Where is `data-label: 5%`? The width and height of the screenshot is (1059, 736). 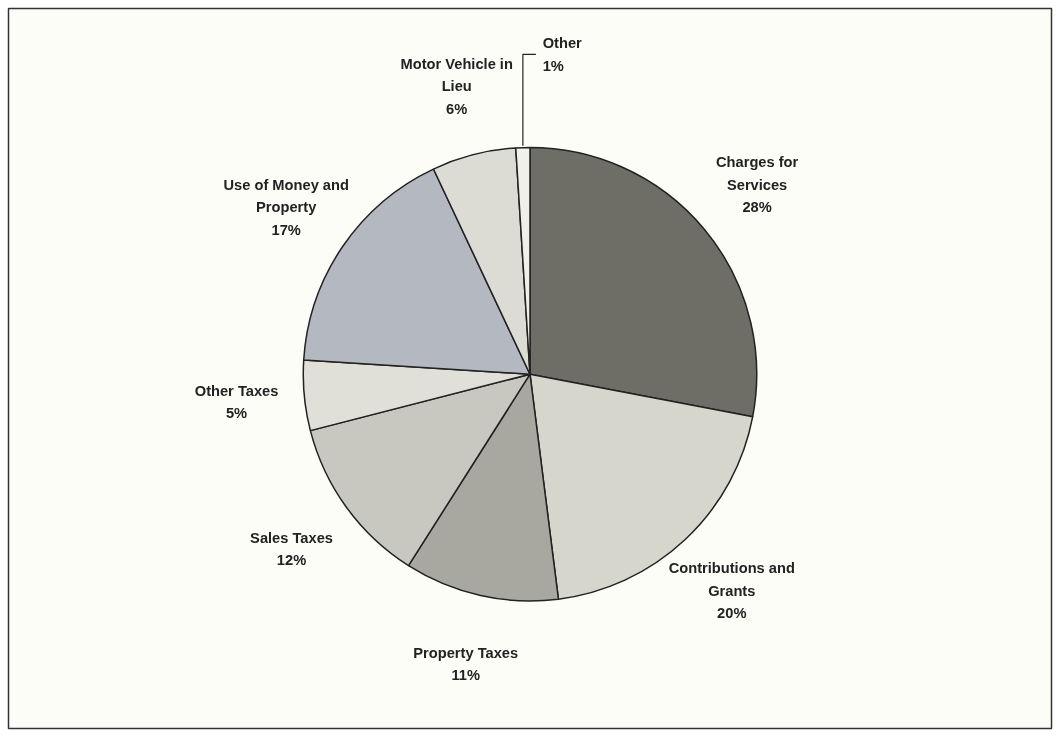
data-label: 5% is located at coordinates (236, 413).